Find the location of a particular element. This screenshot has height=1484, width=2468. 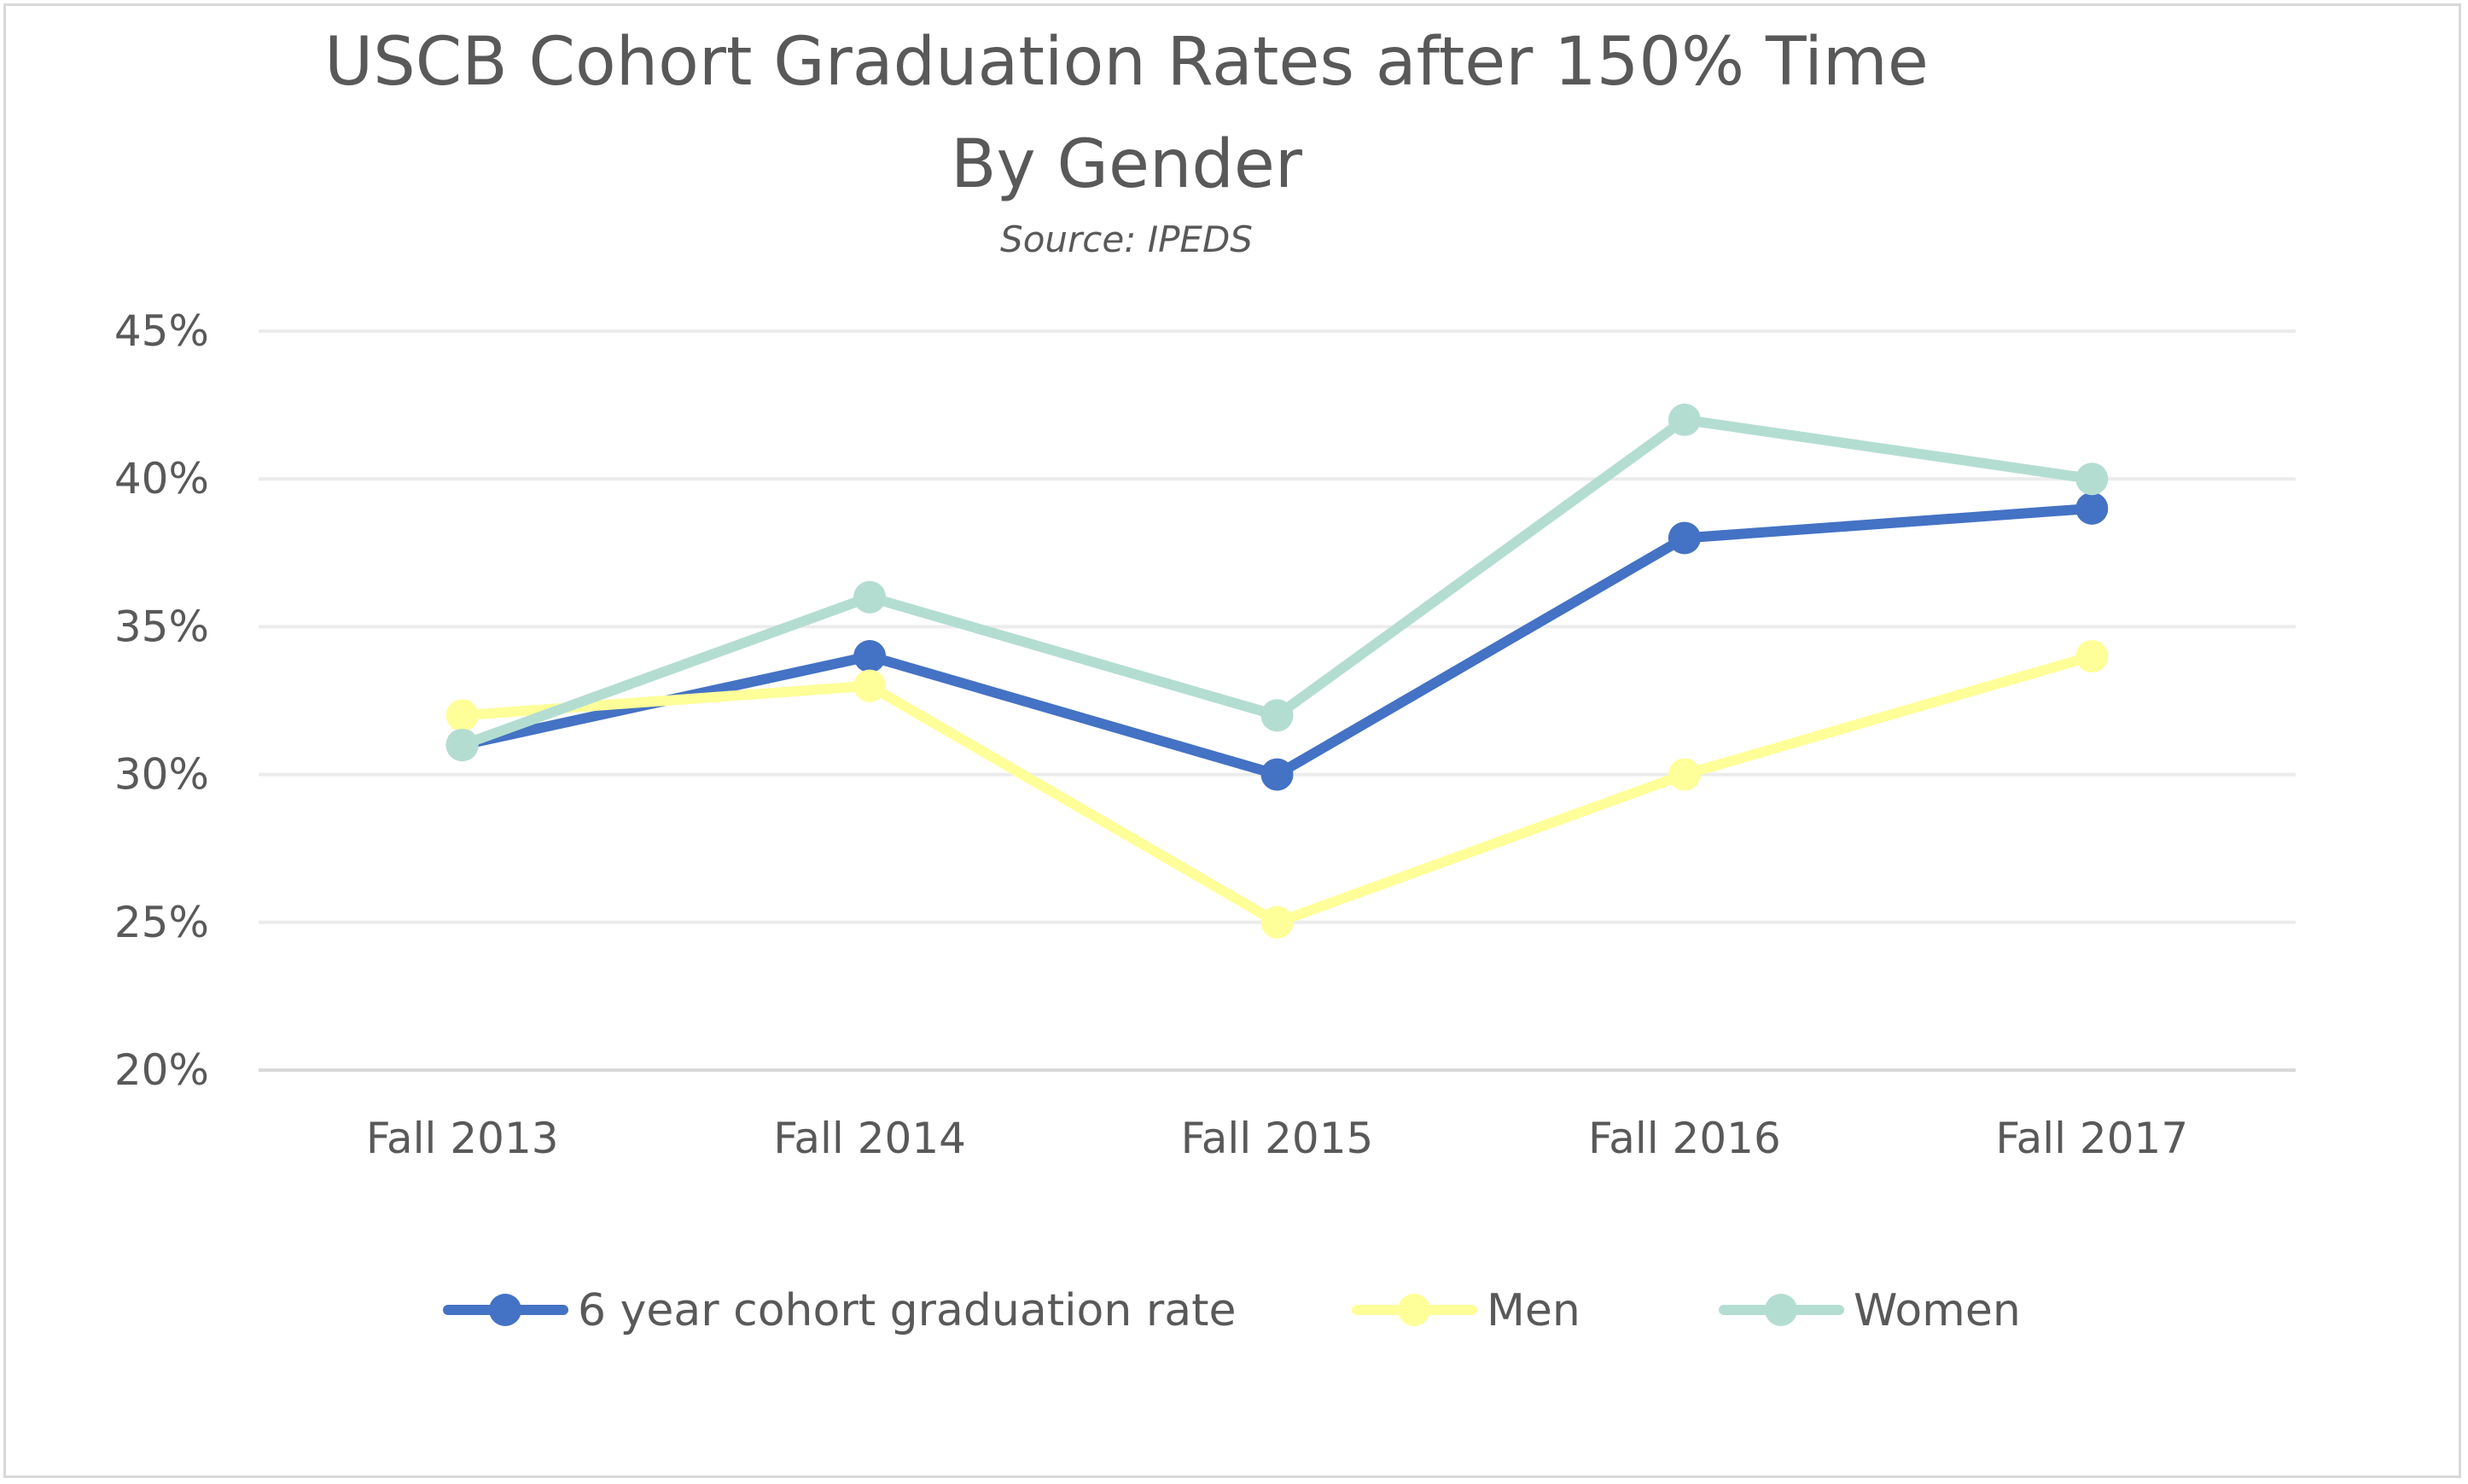

legend-item: 6 year cohort graduation rate is located at coordinates (839, 1310).